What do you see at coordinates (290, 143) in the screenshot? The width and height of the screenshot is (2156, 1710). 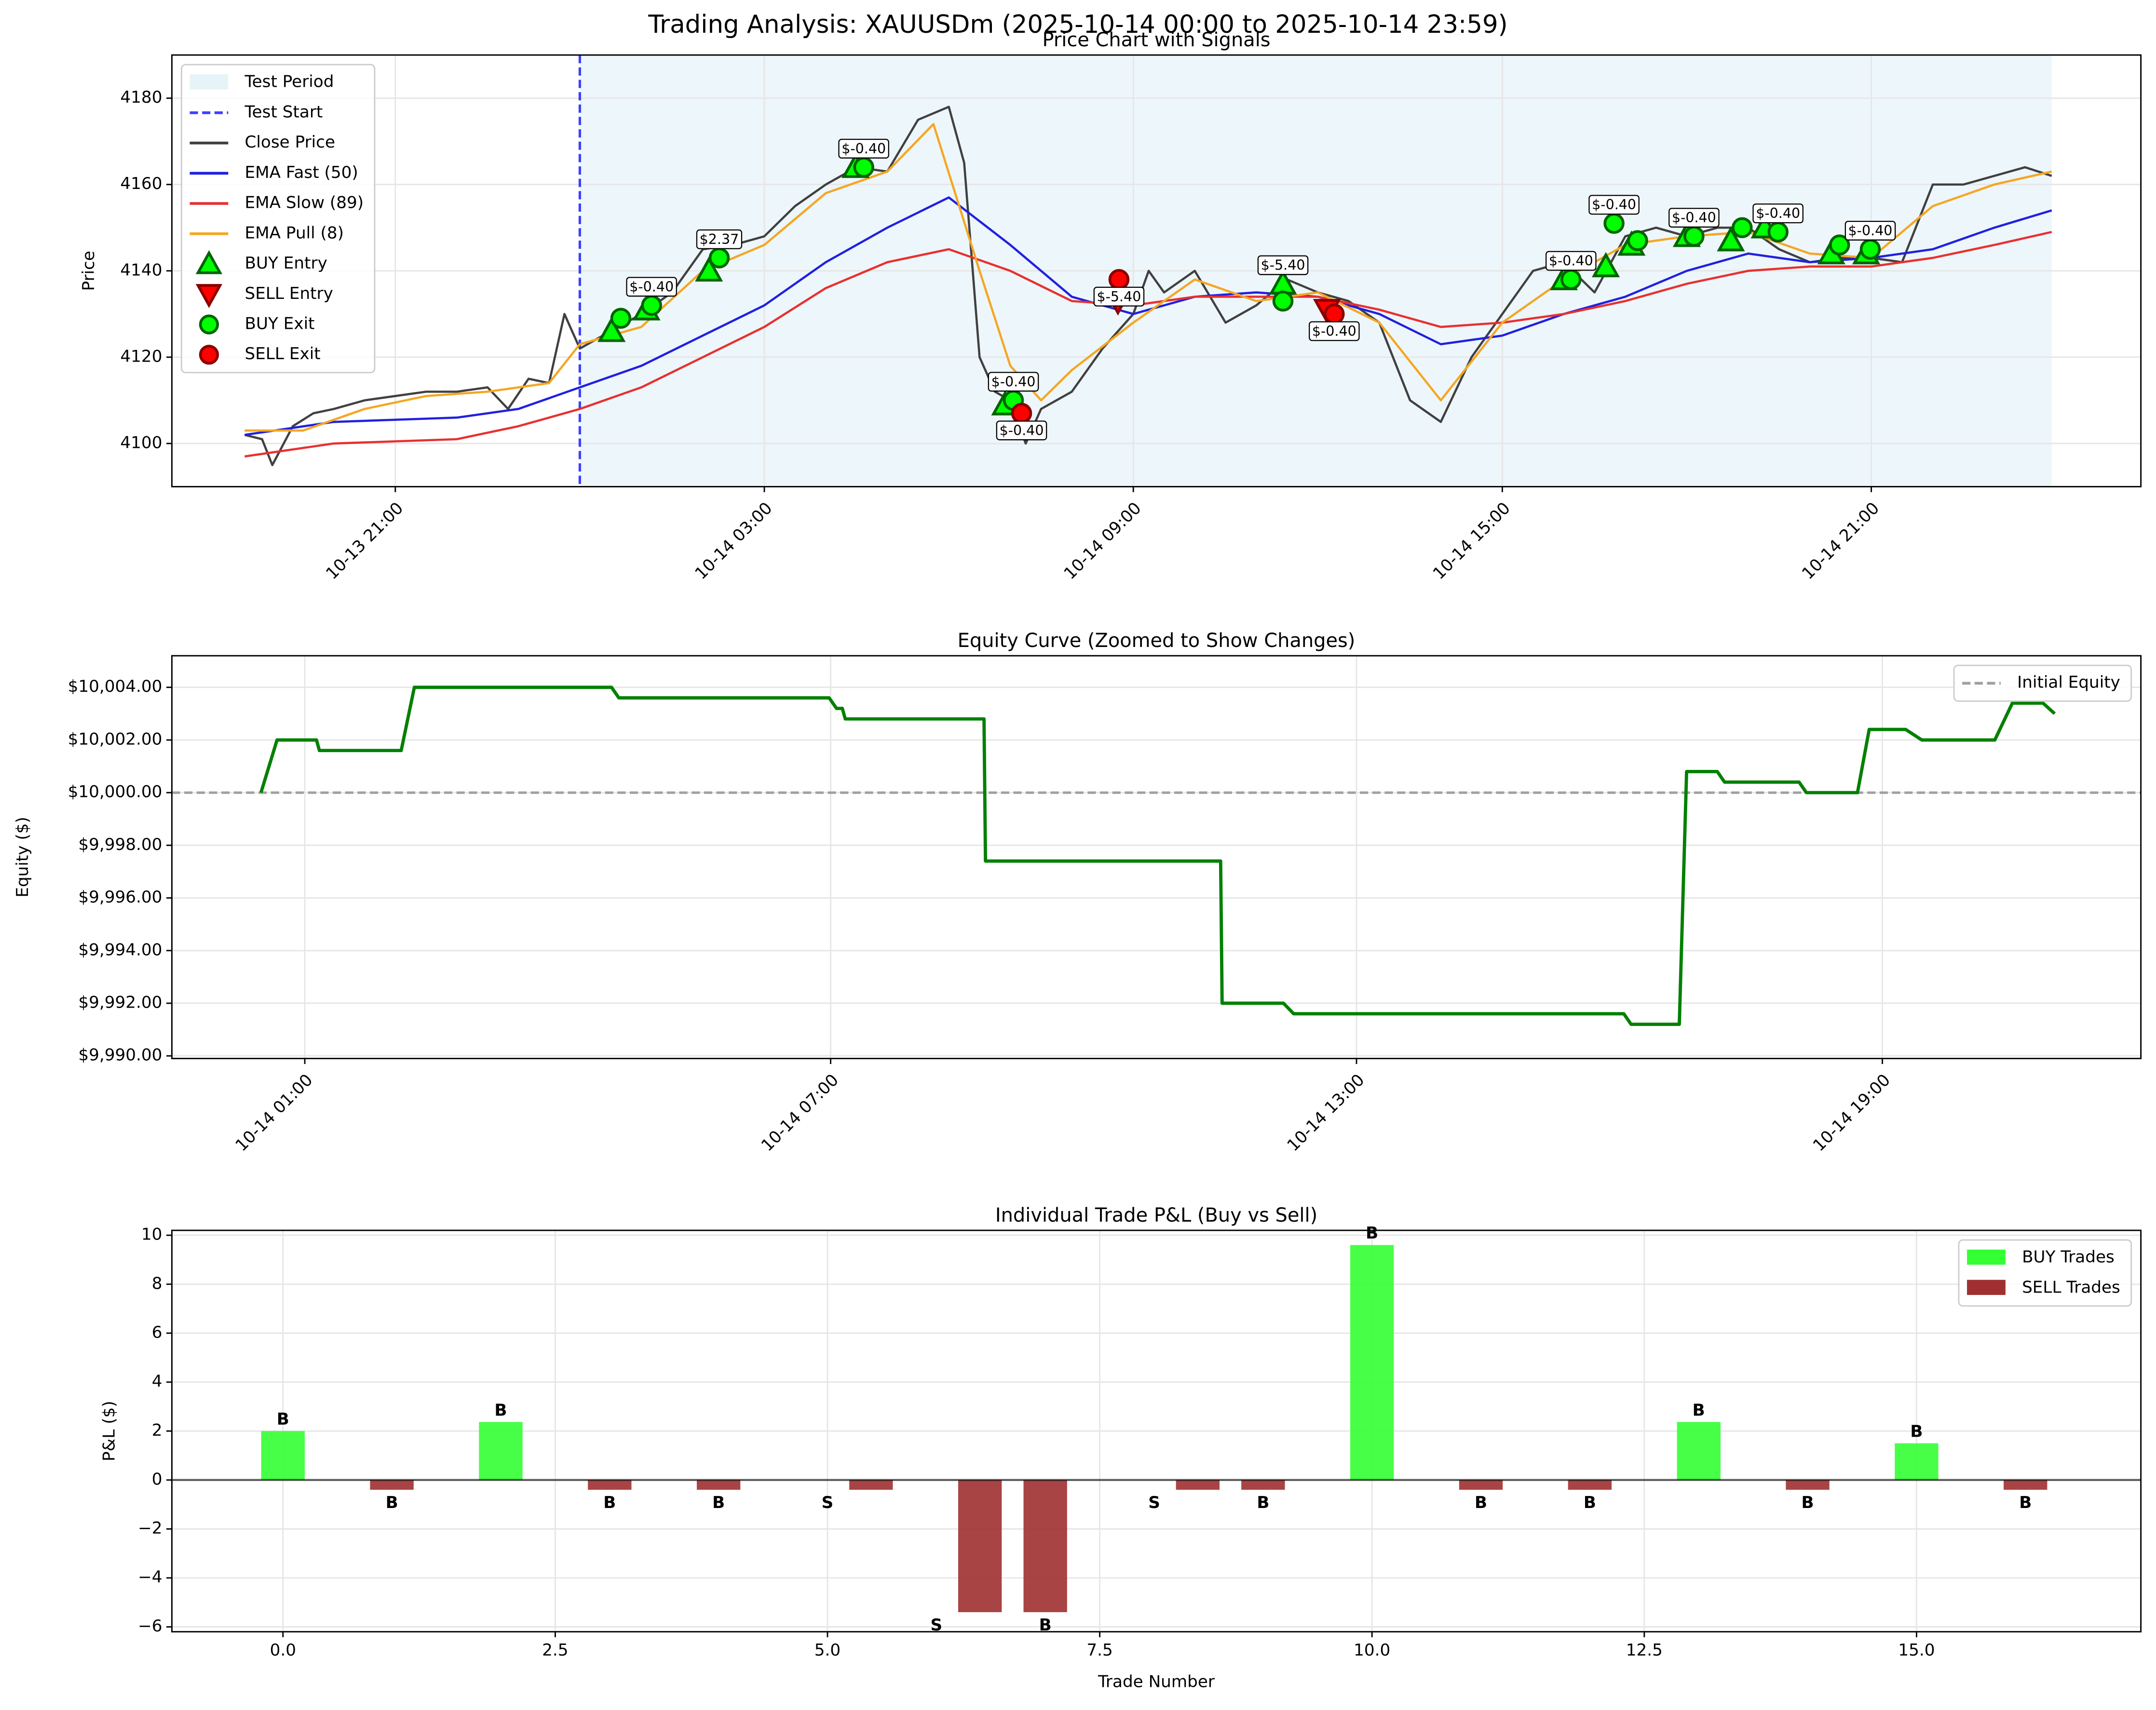 I see `legend-label: Close Price` at bounding box center [290, 143].